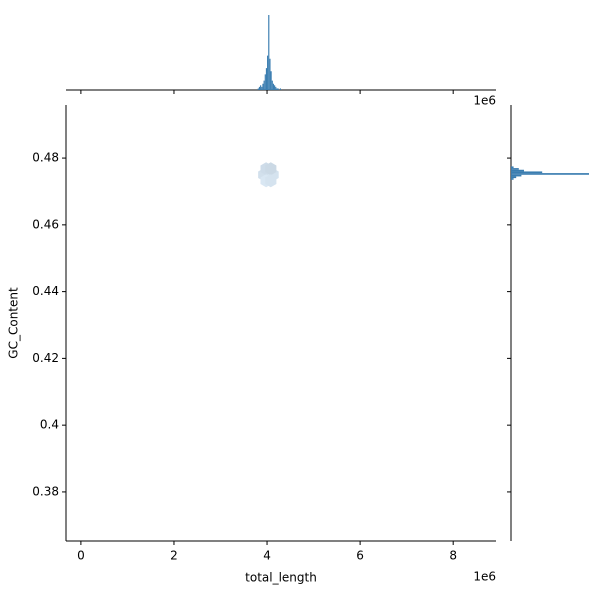 The image size is (600, 600). What do you see at coordinates (453, 556) in the screenshot?
I see `x-tick-label: 8` at bounding box center [453, 556].